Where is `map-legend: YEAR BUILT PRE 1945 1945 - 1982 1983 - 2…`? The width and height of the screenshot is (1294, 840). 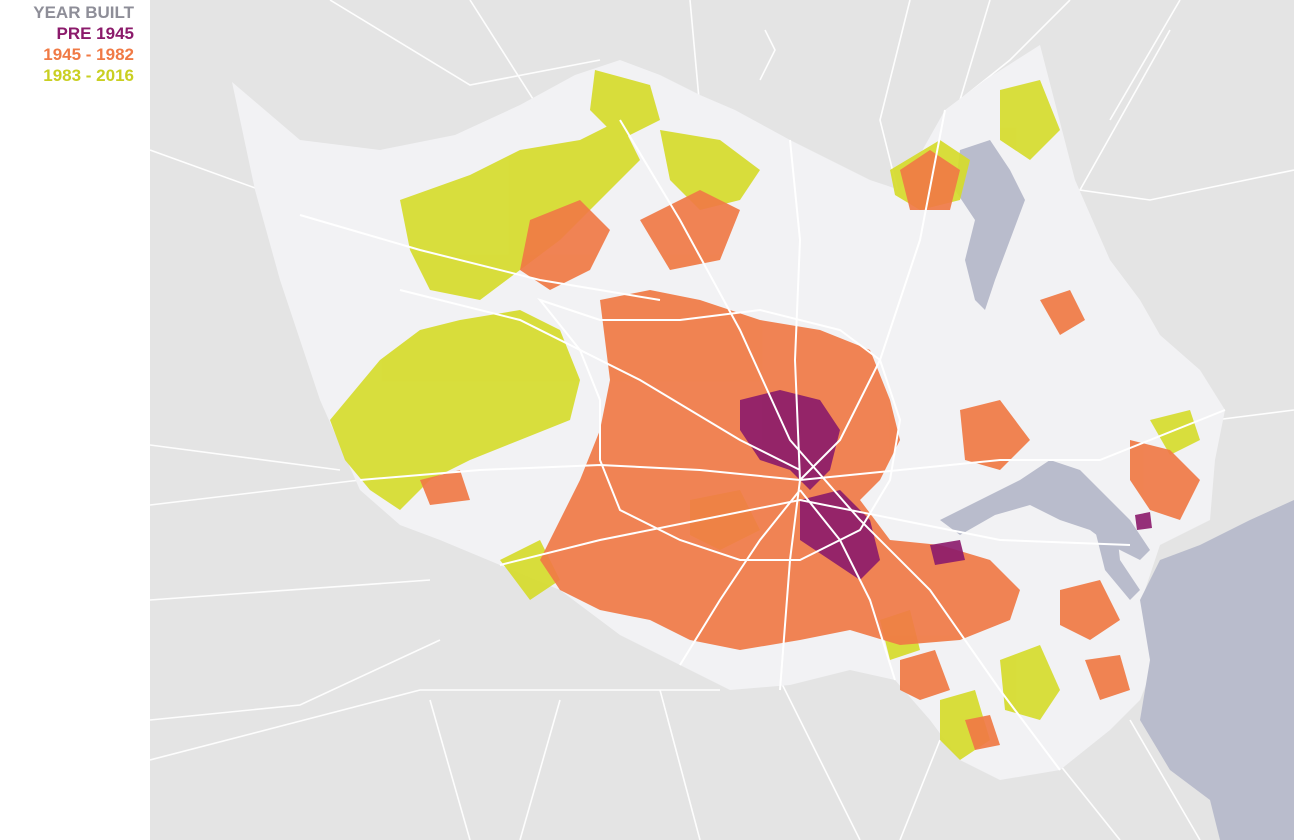
map-legend: YEAR BUILT PRE 1945 1945 - 1982 1983 - 2… is located at coordinates (74, 43).